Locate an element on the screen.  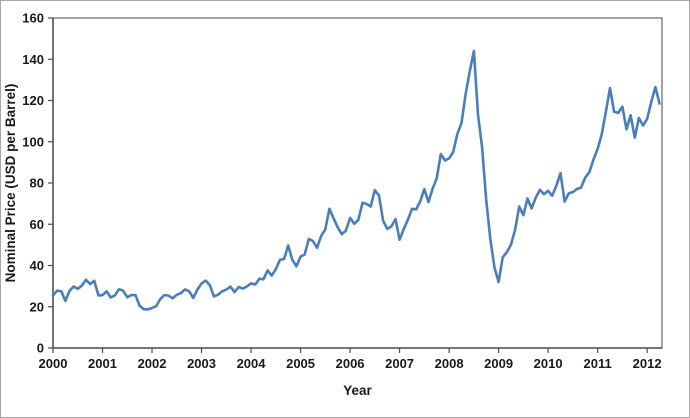
y-axis-title: Nominal Price (USD per Barrel) is located at coordinates (10, 183).